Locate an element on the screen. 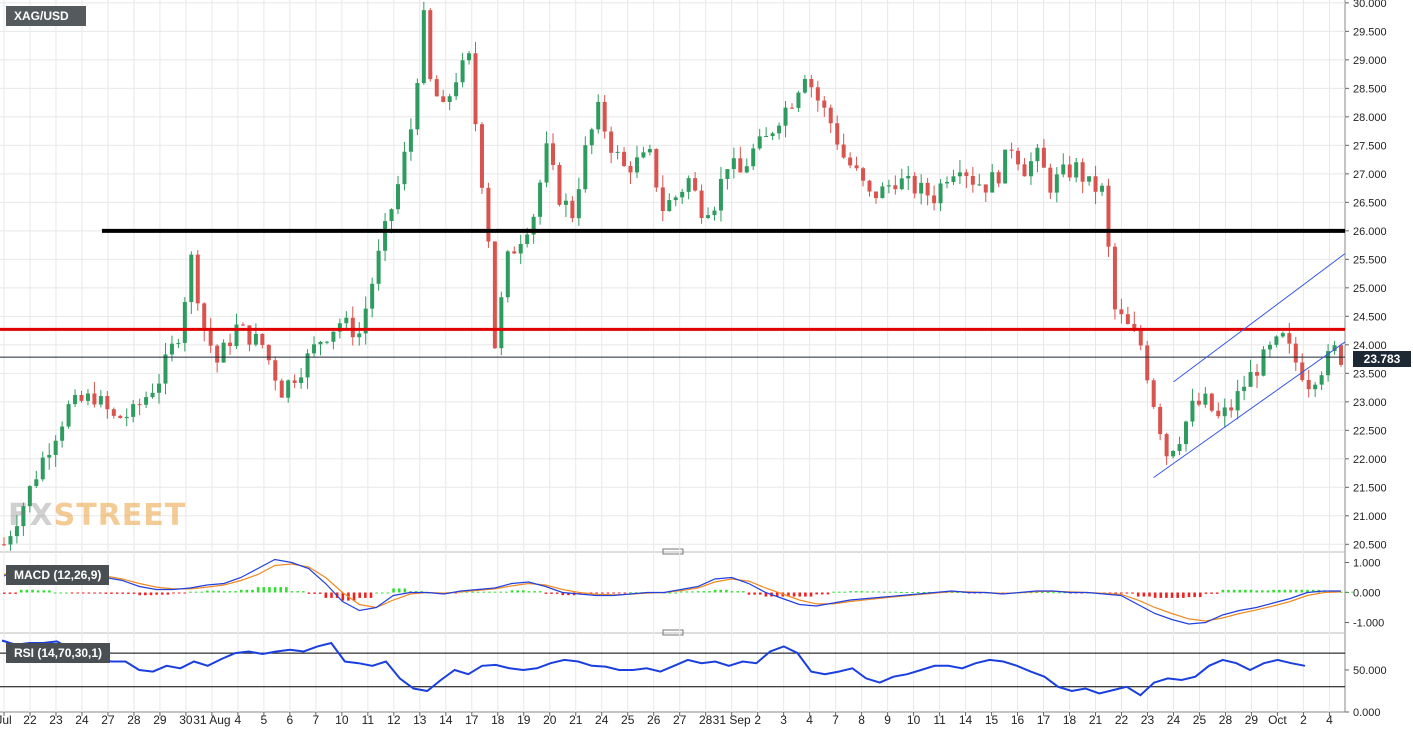 The height and width of the screenshot is (737, 1413). y-tick-label: 27.500 is located at coordinates (1370, 146).